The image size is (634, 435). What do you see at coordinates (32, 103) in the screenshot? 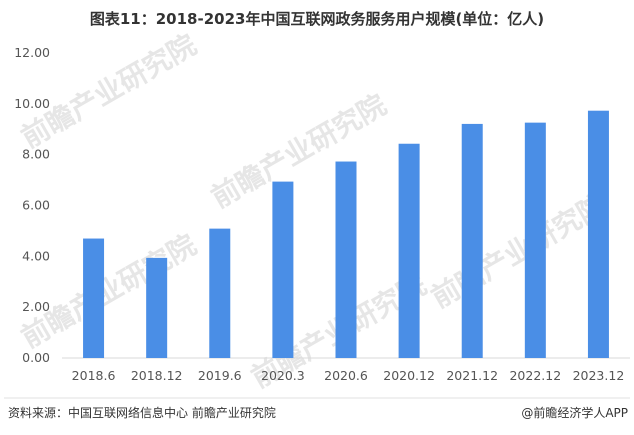
I see `y-tick-label: 10.00` at bounding box center [32, 103].